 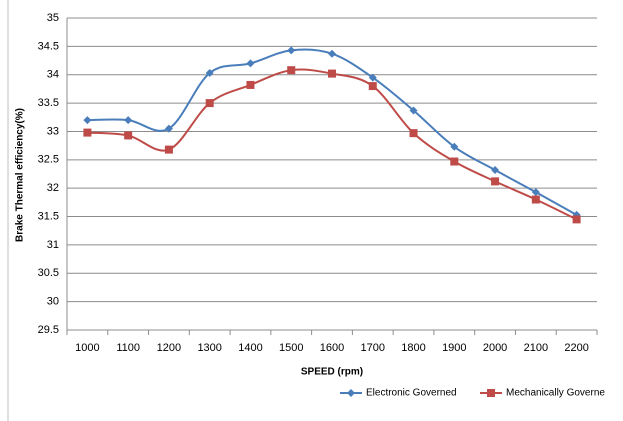 What do you see at coordinates (454, 348) in the screenshot?
I see `x-tick-label: 1900` at bounding box center [454, 348].